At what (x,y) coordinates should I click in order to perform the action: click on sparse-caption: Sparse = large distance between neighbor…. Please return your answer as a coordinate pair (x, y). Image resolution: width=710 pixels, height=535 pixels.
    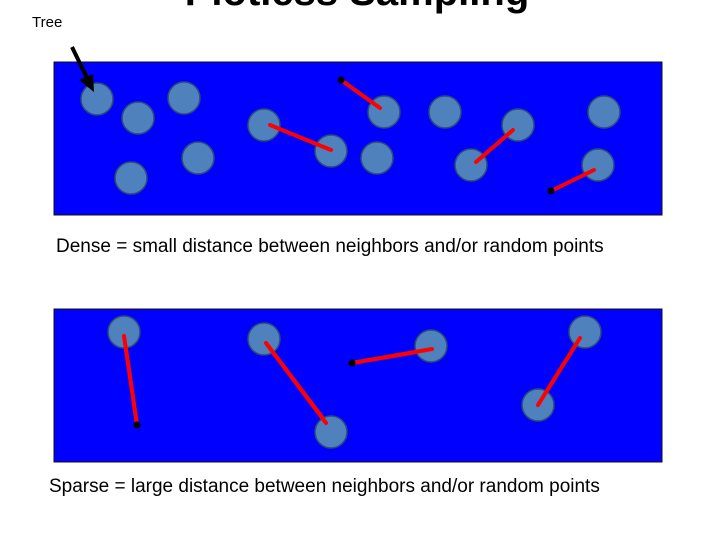
    Looking at the image, I should click on (324, 486).